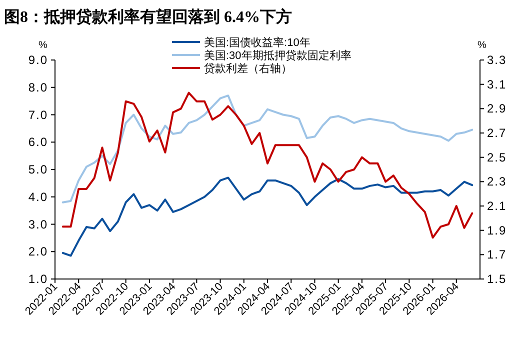 This screenshot has height=357, width=532. I want to click on y2-tick-label: 3.1, so click(497, 84).